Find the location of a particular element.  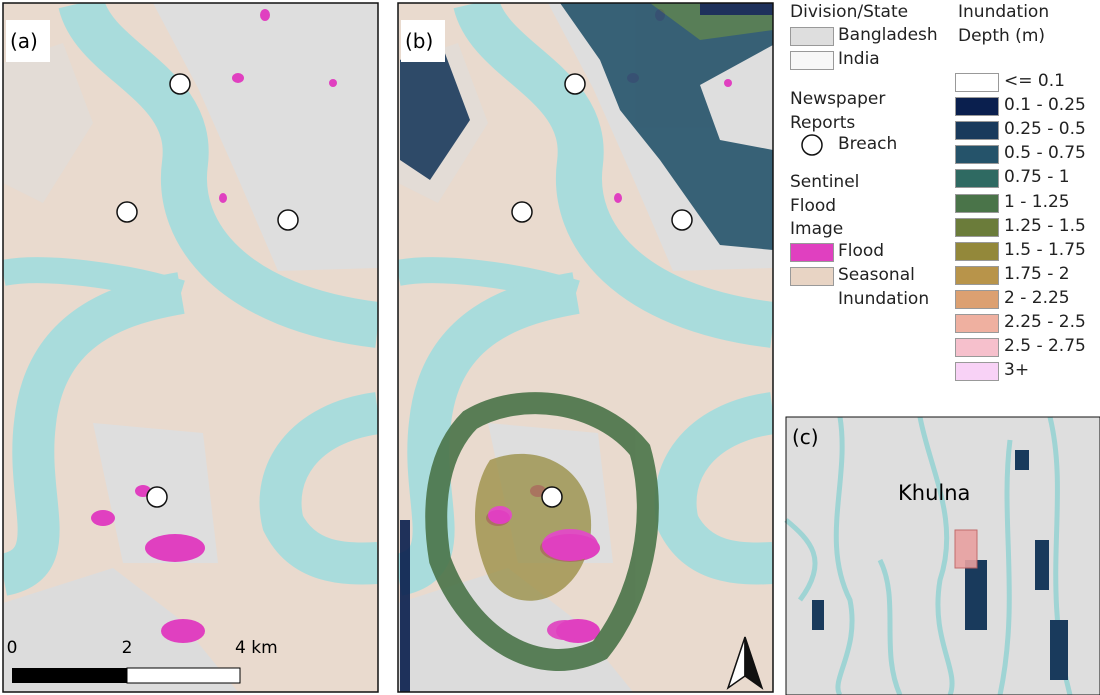

depth-label: 1.5 - 1.75 is located at coordinates (1045, 249).